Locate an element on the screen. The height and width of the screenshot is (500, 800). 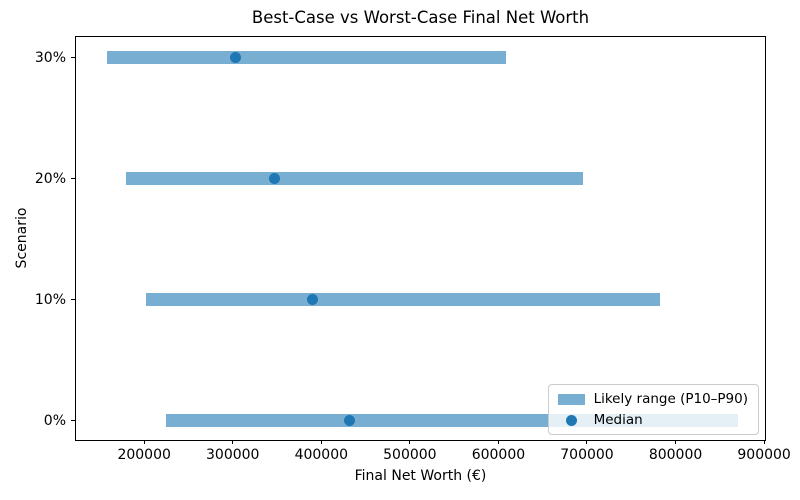
x-tick-label: 200000 is located at coordinates (144, 455).